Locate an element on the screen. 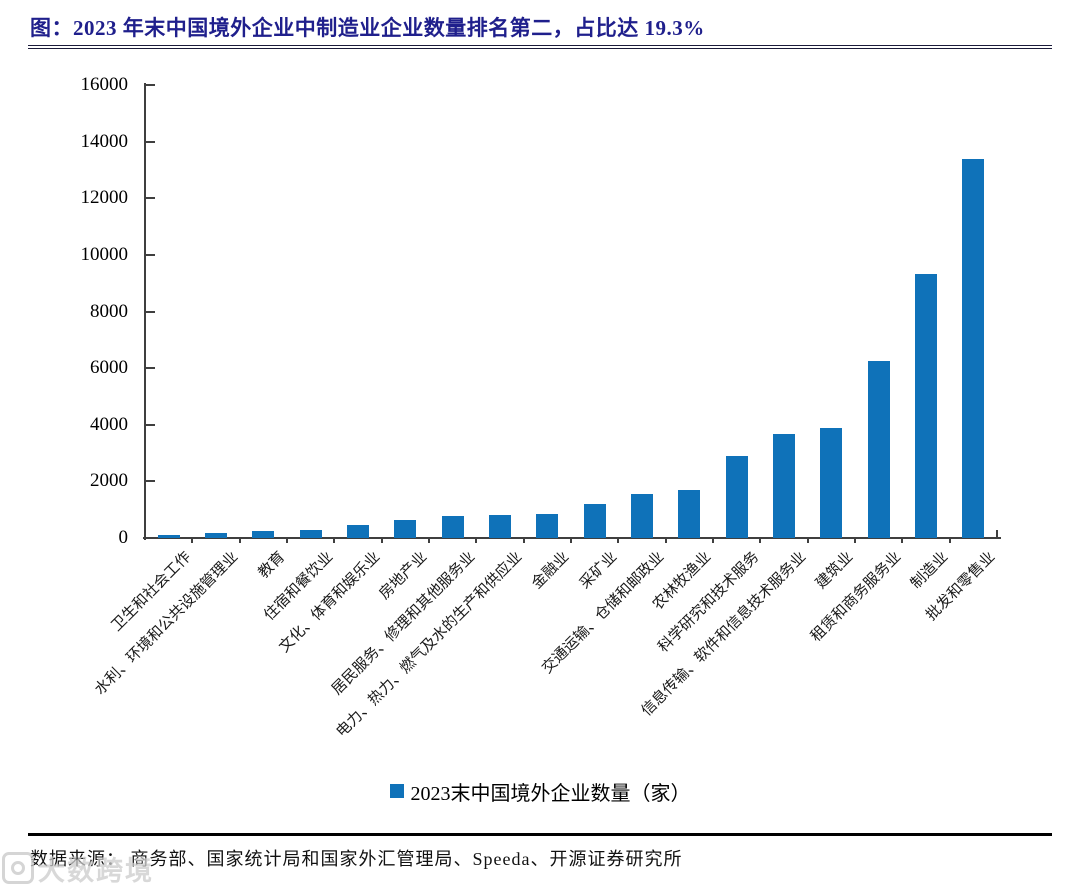 The image size is (1080, 889). bar-水利、环境和公共设施管理业 is located at coordinates (216, 535).